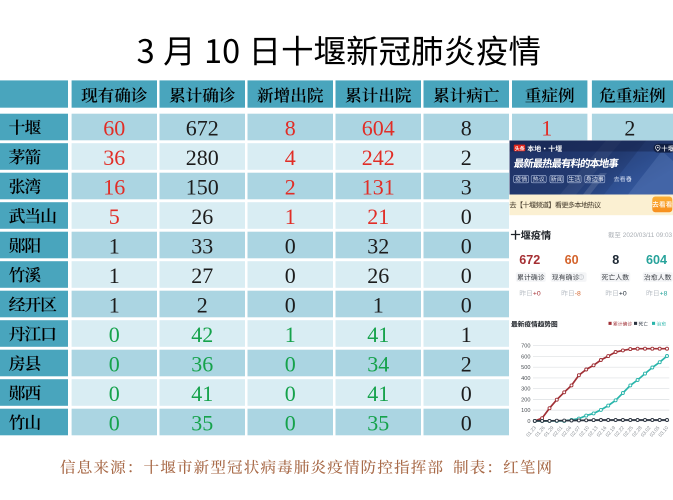 The height and width of the screenshot is (500, 673). What do you see at coordinates (525, 400) in the screenshot?
I see `svg-text: 200` at bounding box center [525, 400].